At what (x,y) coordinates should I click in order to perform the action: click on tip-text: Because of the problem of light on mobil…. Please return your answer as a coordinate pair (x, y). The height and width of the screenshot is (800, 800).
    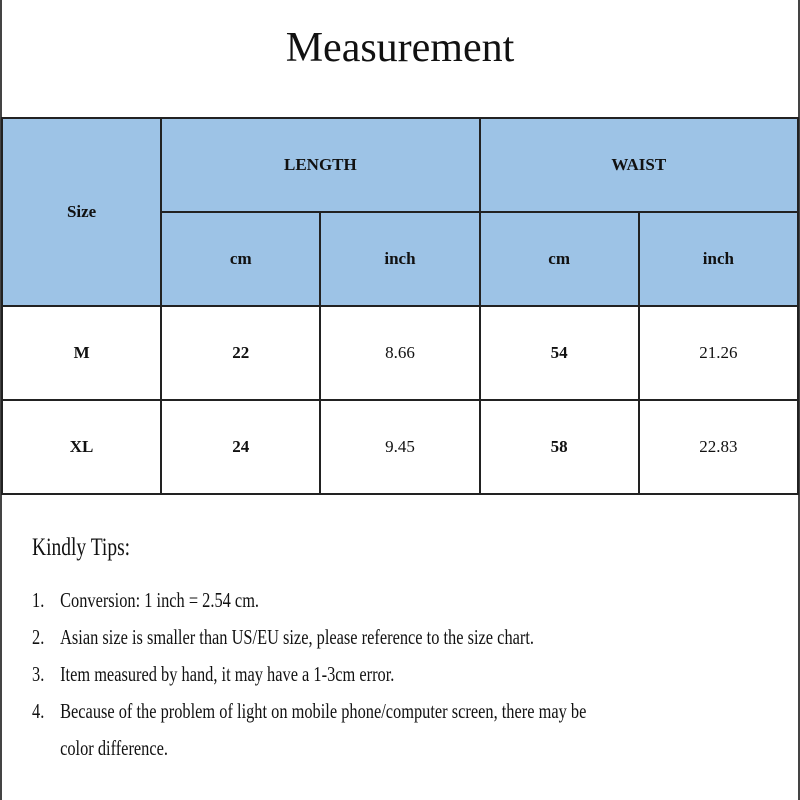
    Looking at the image, I should click on (323, 711).